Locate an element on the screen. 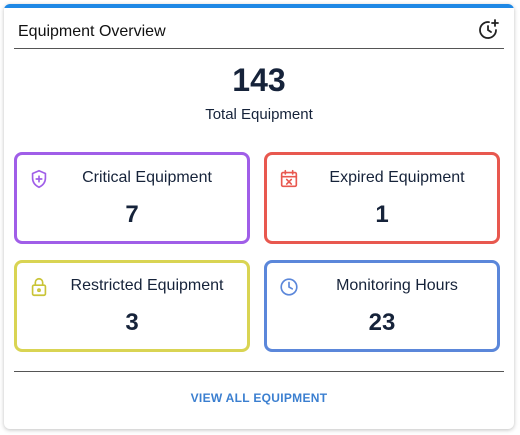 Image resolution: width=520 pixels, height=435 pixels. tile-label: Critical Equipment is located at coordinates (147, 177).